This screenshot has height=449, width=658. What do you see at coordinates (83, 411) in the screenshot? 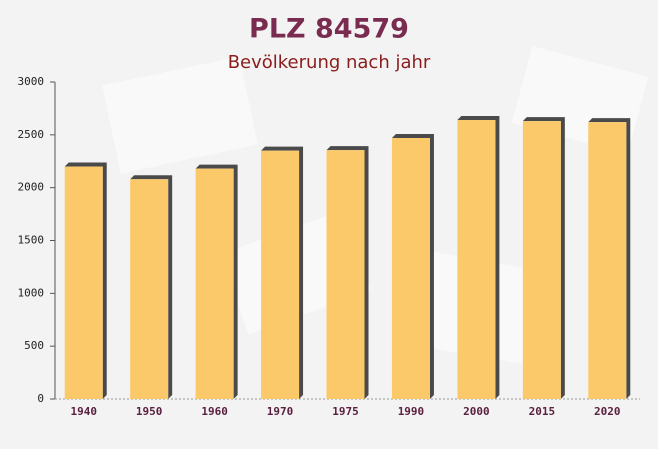
I see `x-tick-label: 1940` at bounding box center [83, 411].